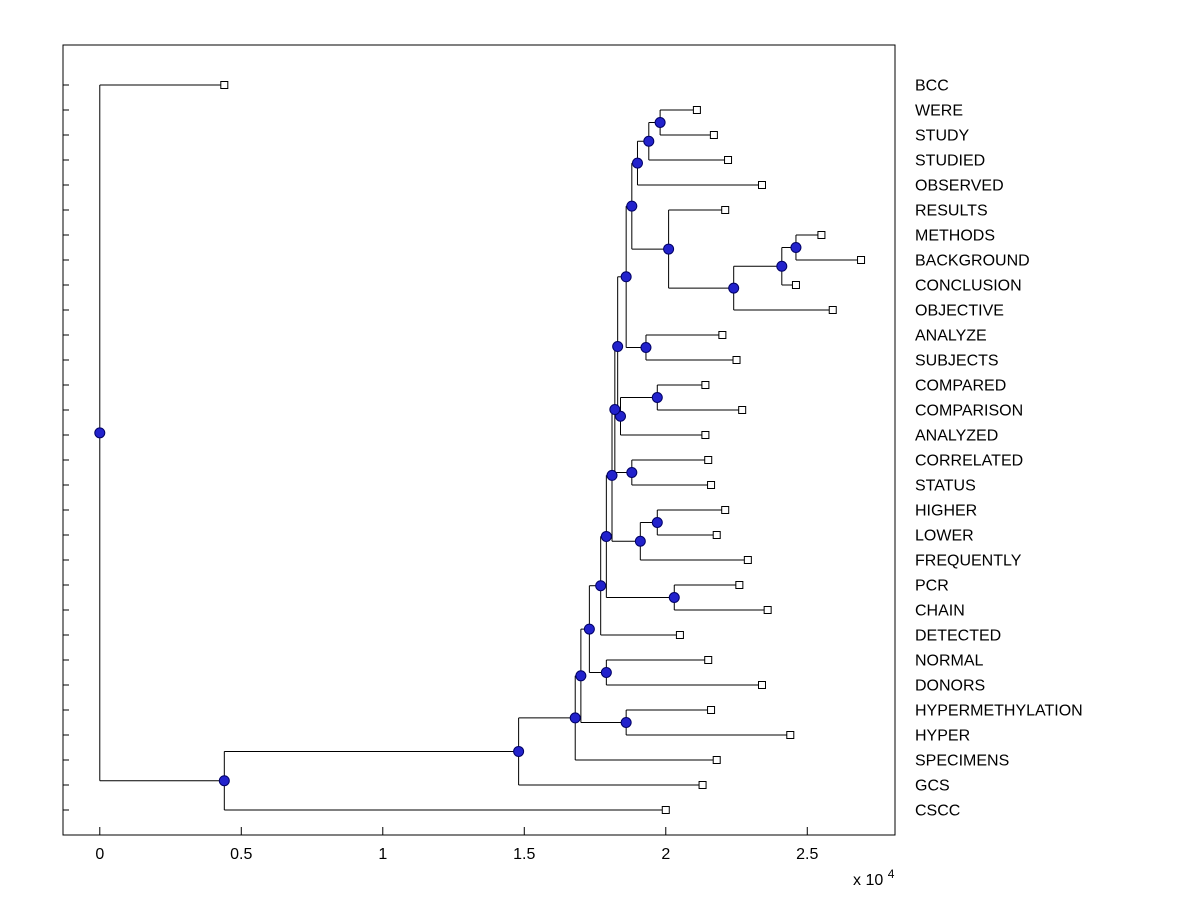  What do you see at coordinates (956, 436) in the screenshot?
I see `leaf-label: ANALYZED` at bounding box center [956, 436].